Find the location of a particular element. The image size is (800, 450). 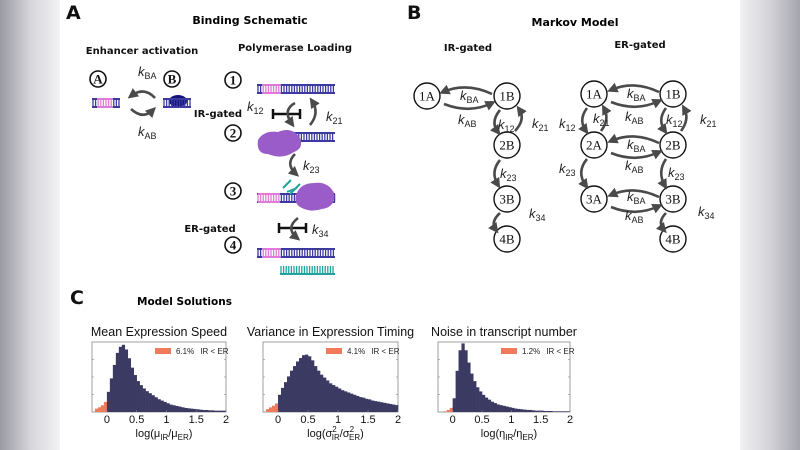

rate-subscript: 12 is located at coordinates (510, 129).